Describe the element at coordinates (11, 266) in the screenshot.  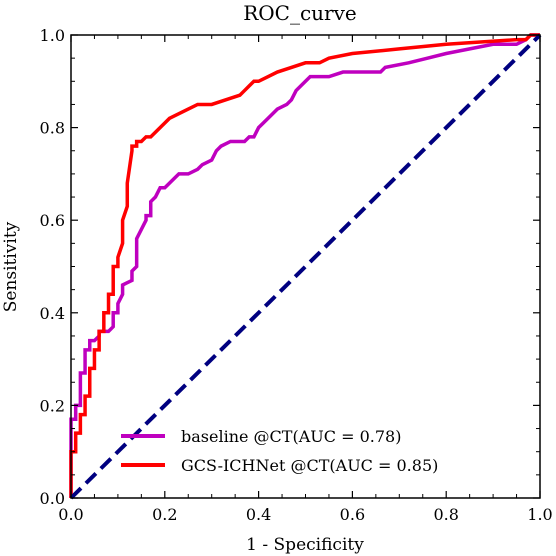
I see `y-axis-label: Sensitivity` at that location.